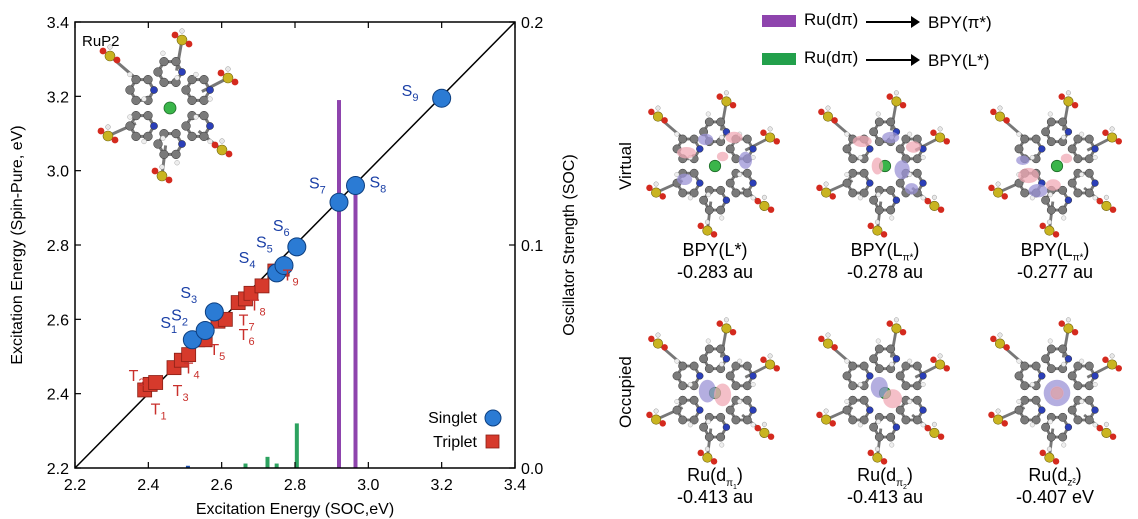  I want to click on legend-to-1: BPY(π*), so click(960, 22).